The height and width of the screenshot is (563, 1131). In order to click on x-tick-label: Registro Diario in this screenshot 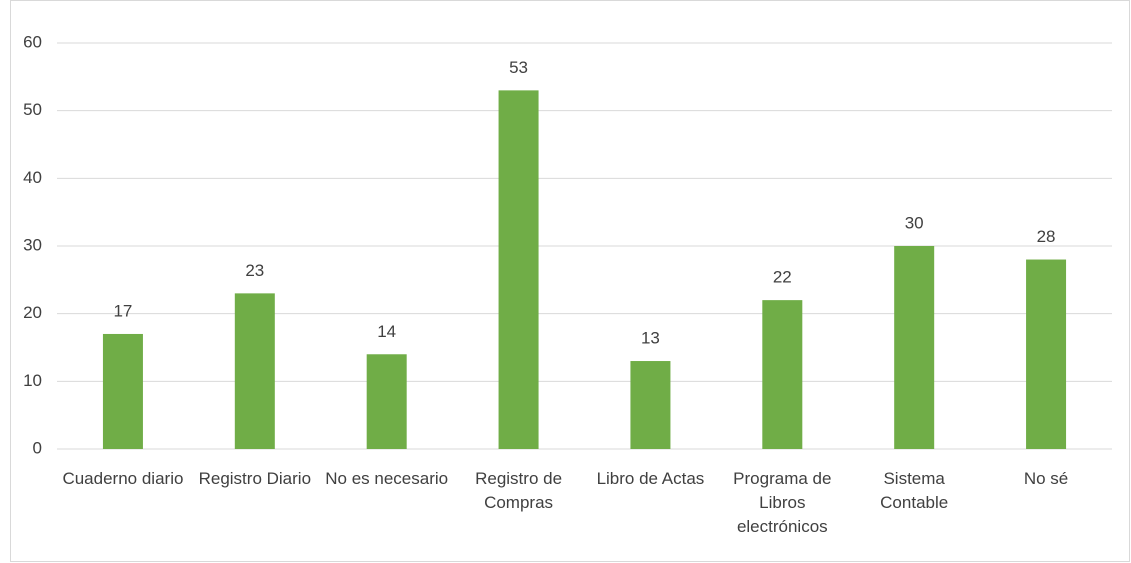, I will do `click(255, 478)`.